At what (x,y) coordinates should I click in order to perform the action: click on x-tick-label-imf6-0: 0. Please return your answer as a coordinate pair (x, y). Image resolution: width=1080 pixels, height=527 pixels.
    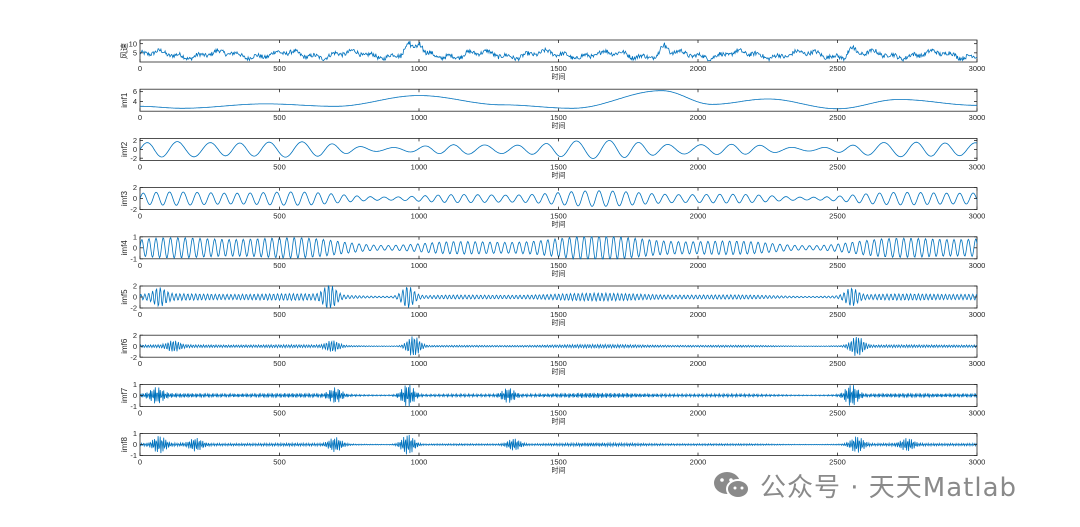
    Looking at the image, I should click on (140, 363).